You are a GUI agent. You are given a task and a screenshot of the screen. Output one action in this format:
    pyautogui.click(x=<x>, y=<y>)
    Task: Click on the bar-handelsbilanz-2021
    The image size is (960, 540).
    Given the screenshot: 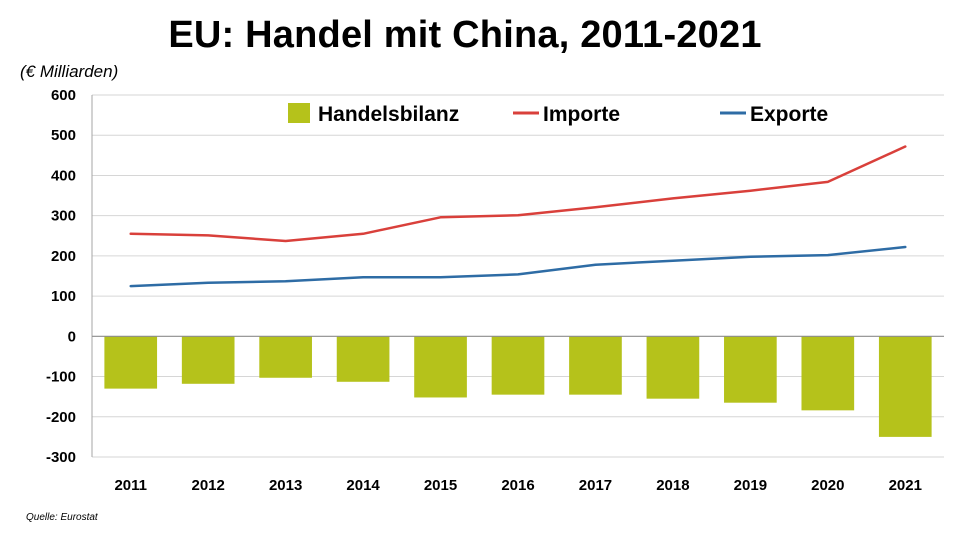 What is the action you would take?
    pyautogui.click(x=905, y=386)
    